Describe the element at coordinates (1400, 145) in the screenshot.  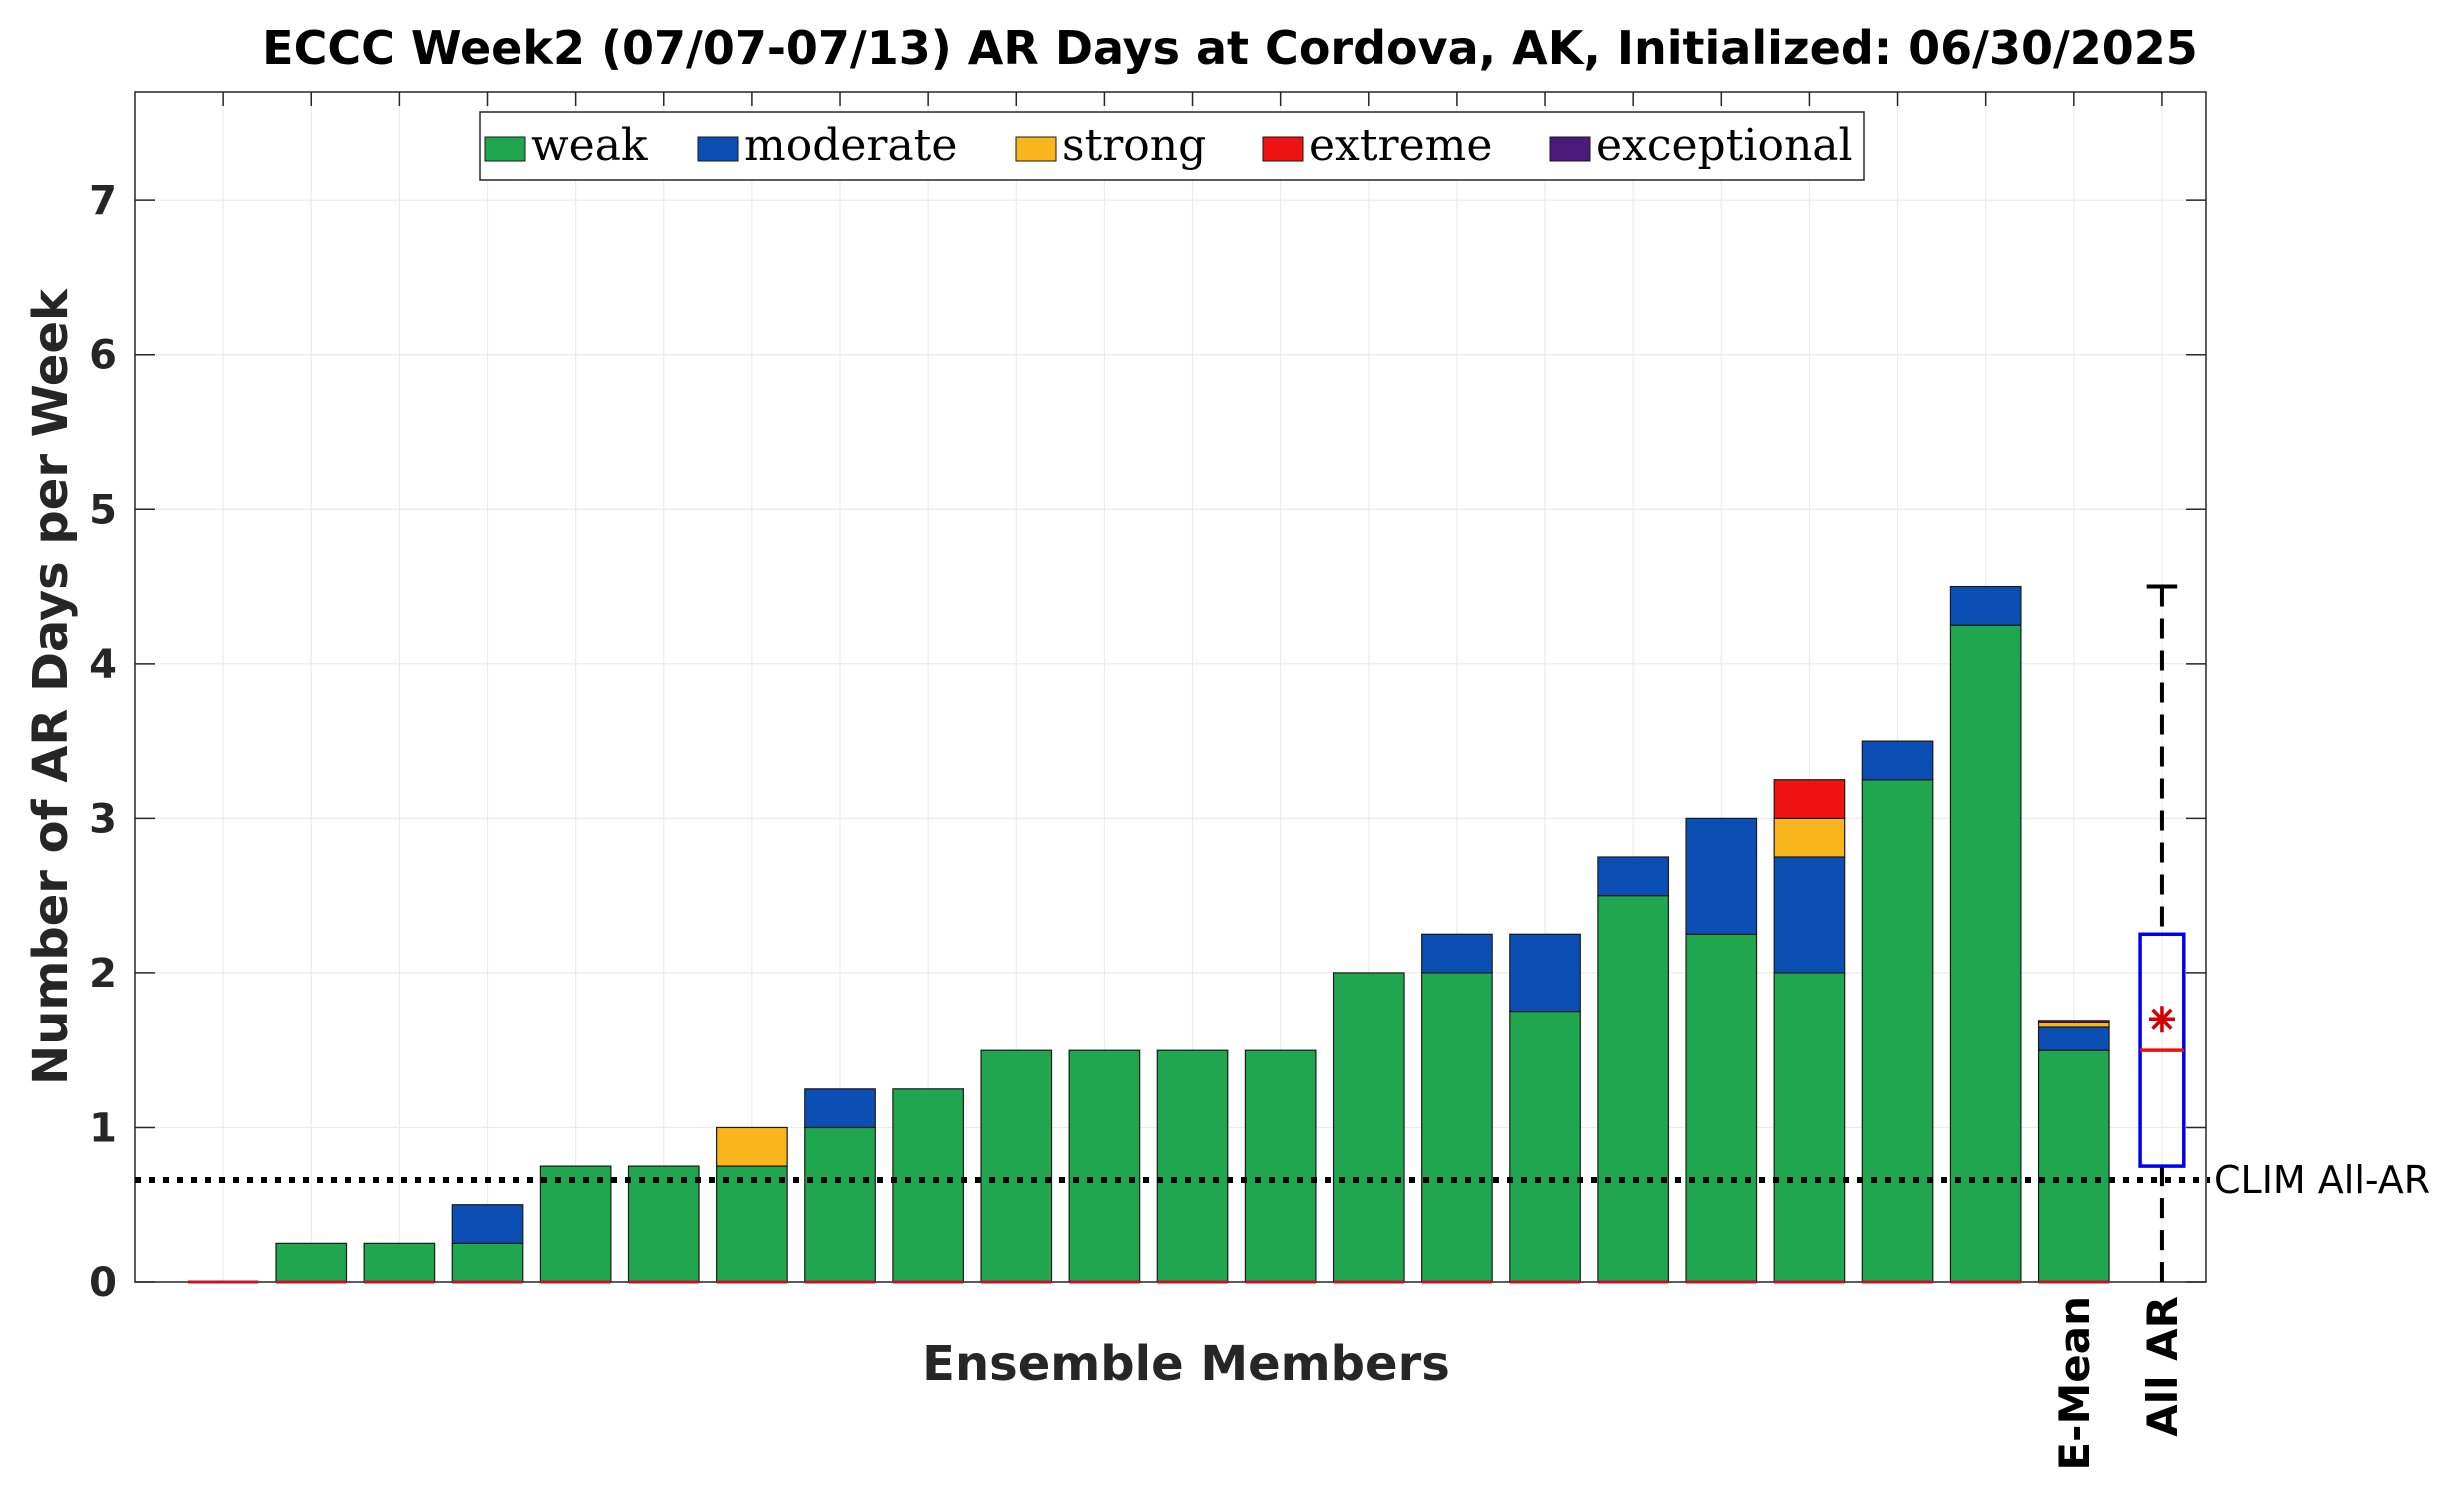
I see `legend-label-extreme: extreme` at that location.